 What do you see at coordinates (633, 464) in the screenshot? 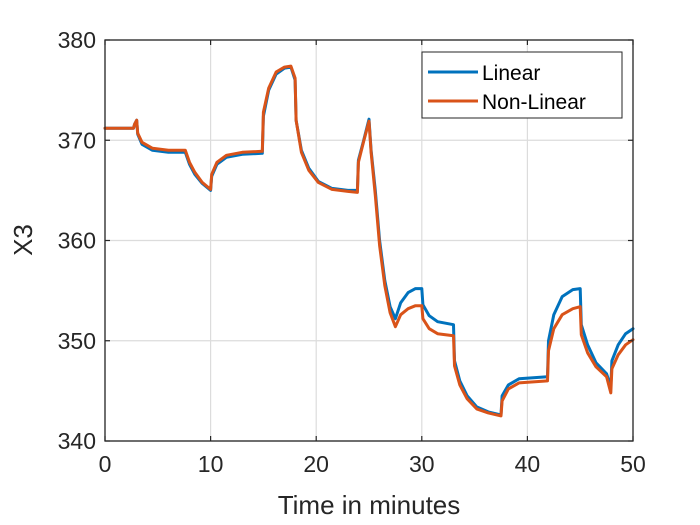
I see `x-tick-label: 50` at bounding box center [633, 464].